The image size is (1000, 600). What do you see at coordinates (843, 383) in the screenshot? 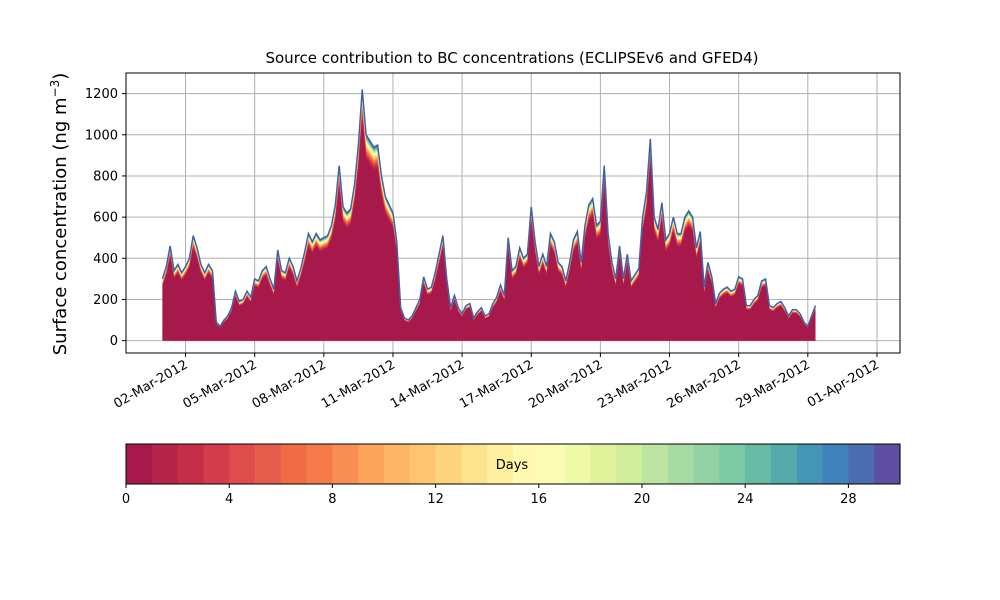
I see `x-tick-label: 01-Apr-2012` at bounding box center [843, 383].